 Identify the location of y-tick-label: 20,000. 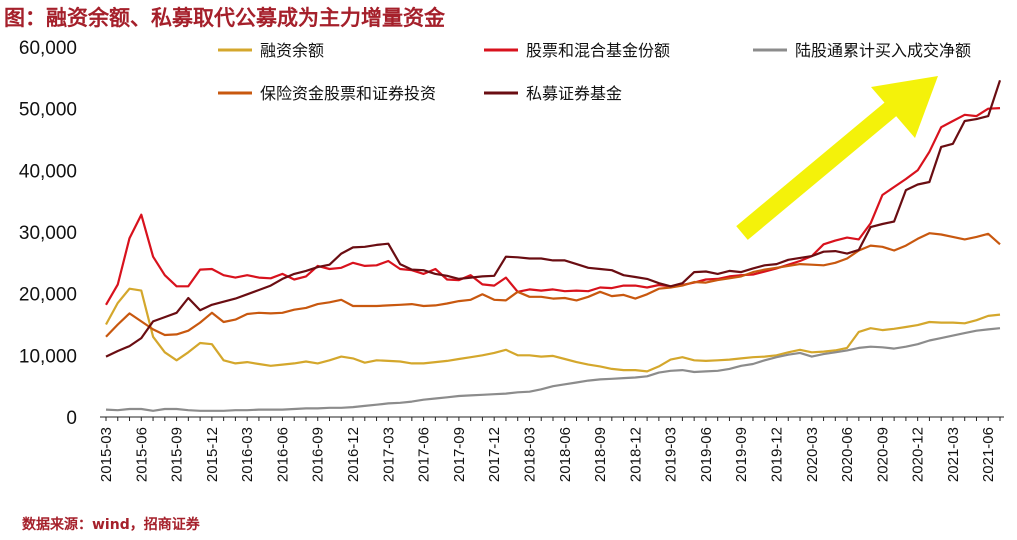
(48, 295).